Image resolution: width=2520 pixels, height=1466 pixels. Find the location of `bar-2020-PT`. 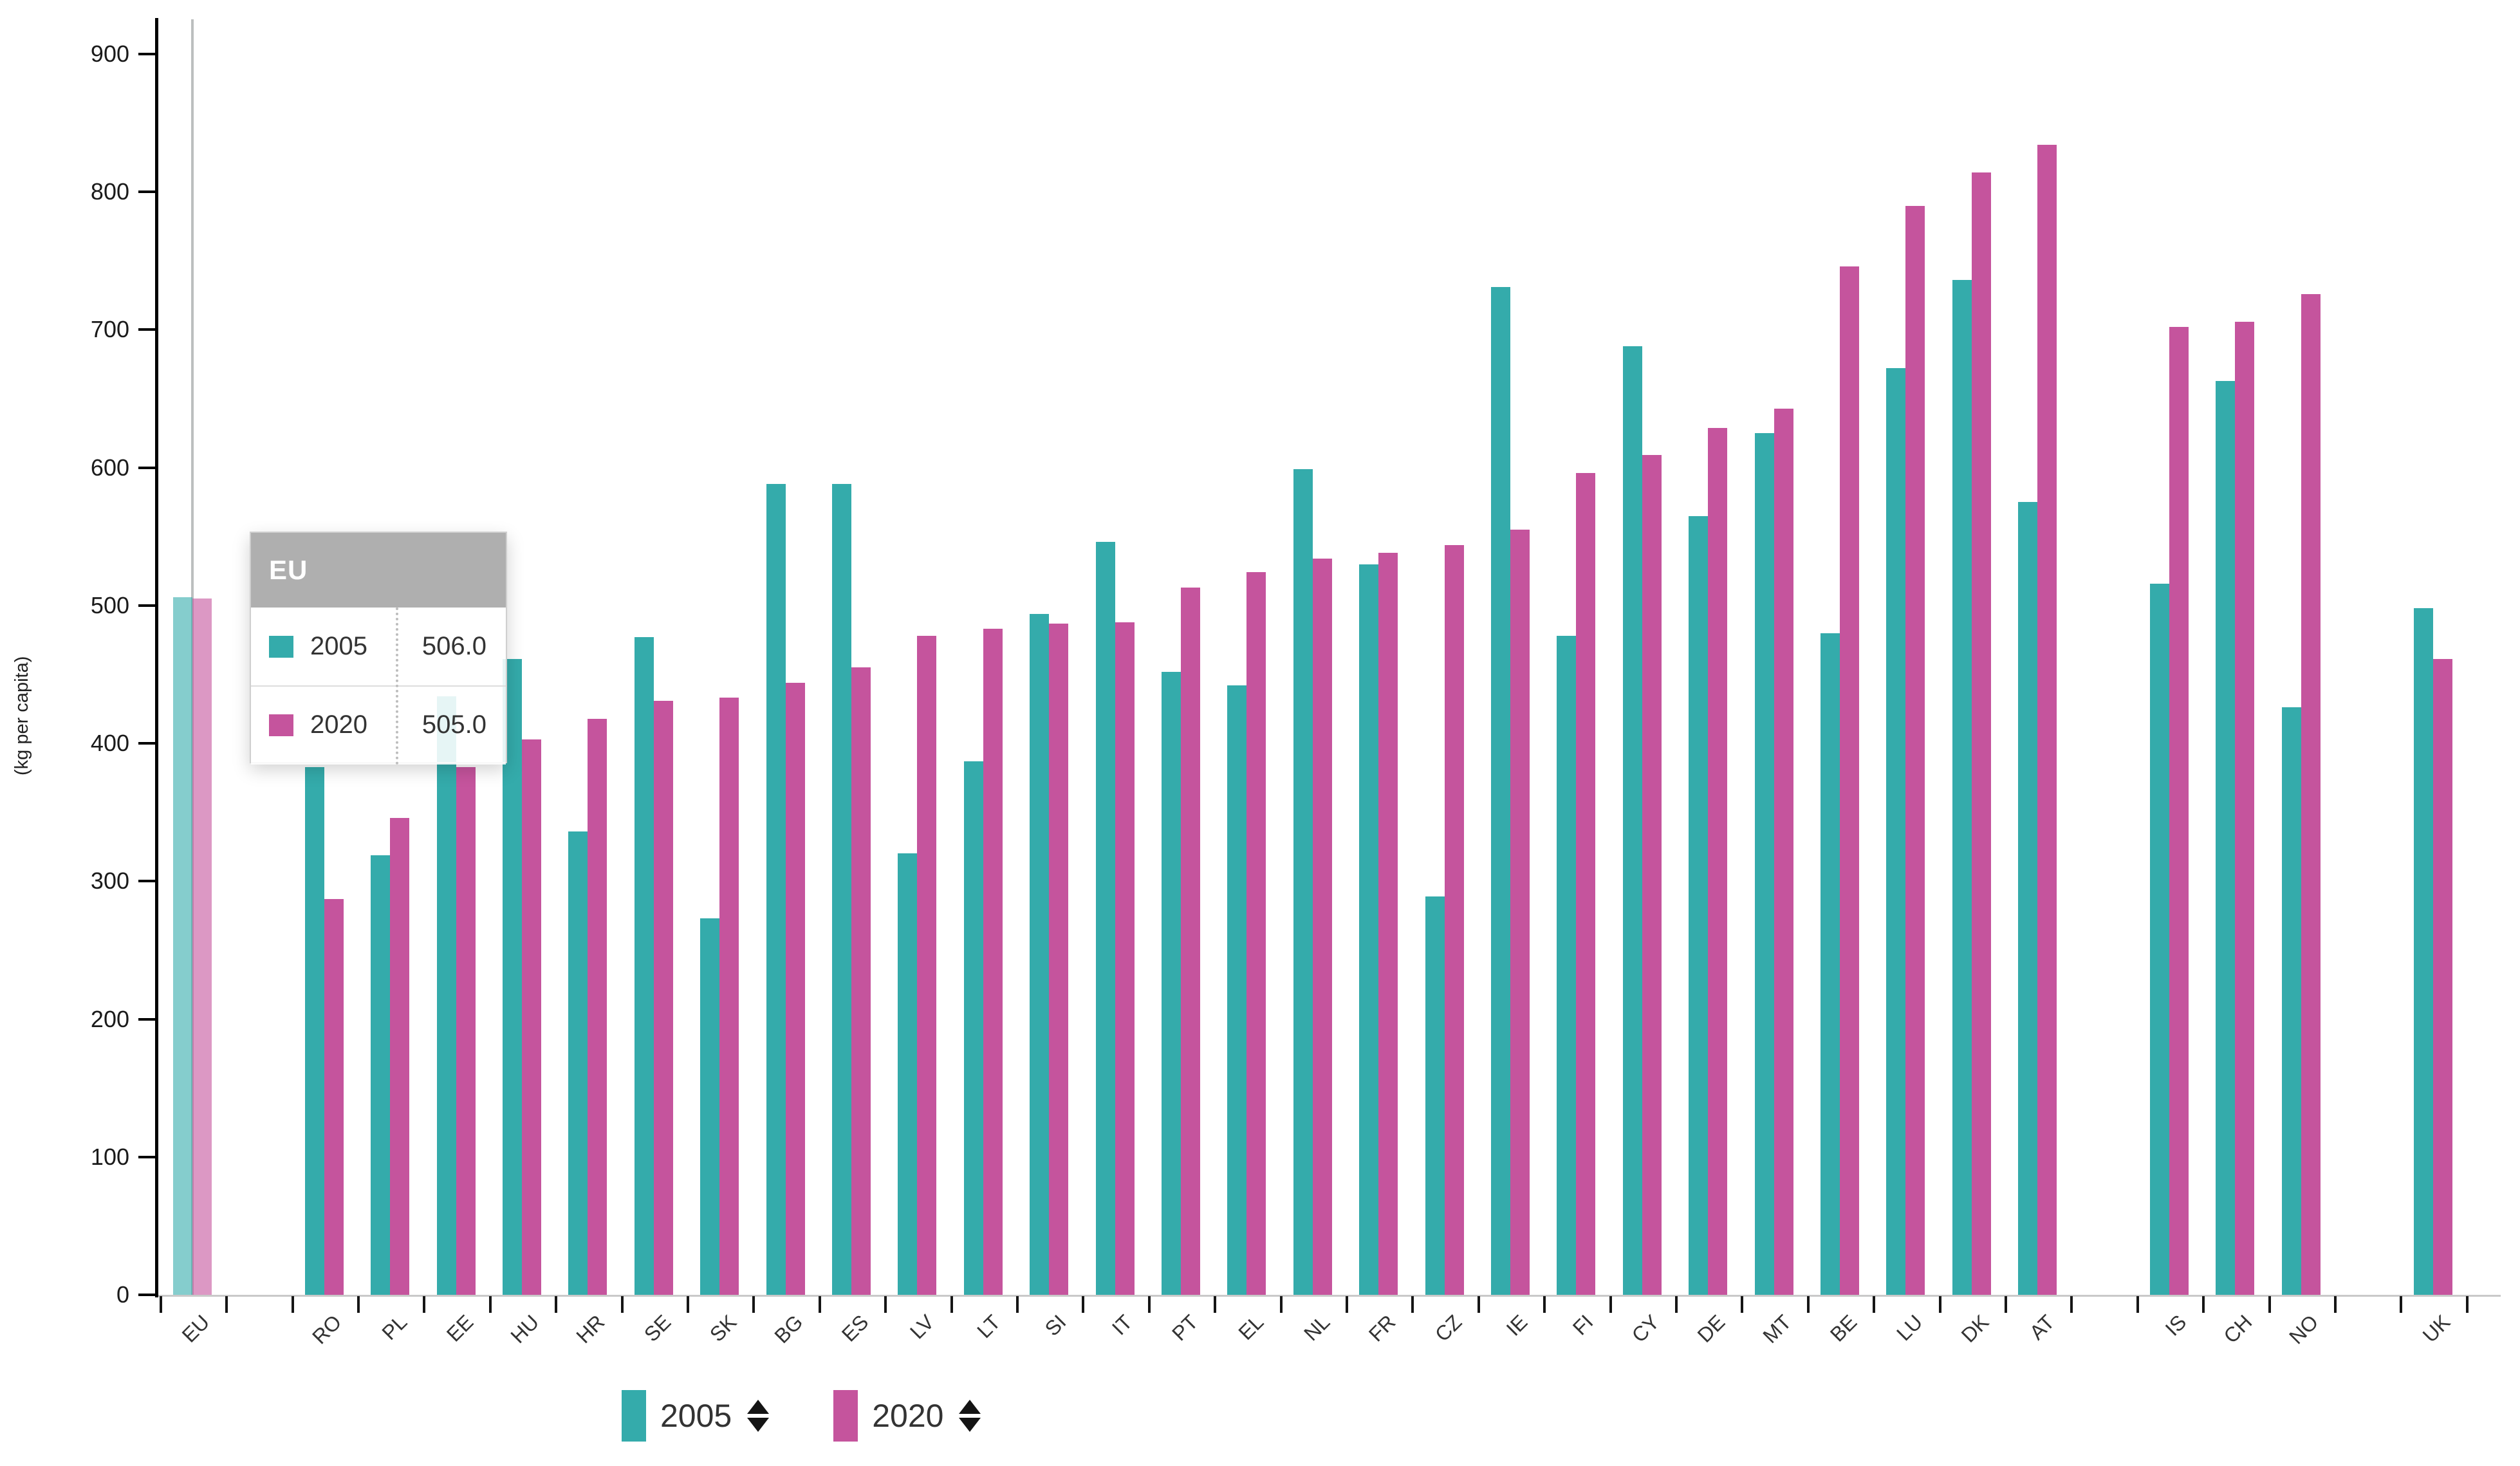

bar-2020-PT is located at coordinates (1190, 941).